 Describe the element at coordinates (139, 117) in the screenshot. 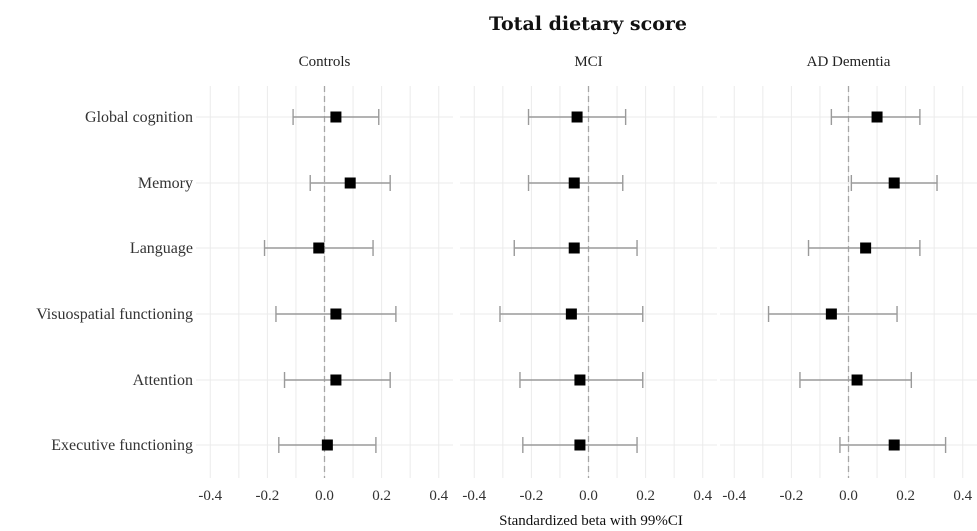

I see `y-tick-label: Global cognition` at that location.